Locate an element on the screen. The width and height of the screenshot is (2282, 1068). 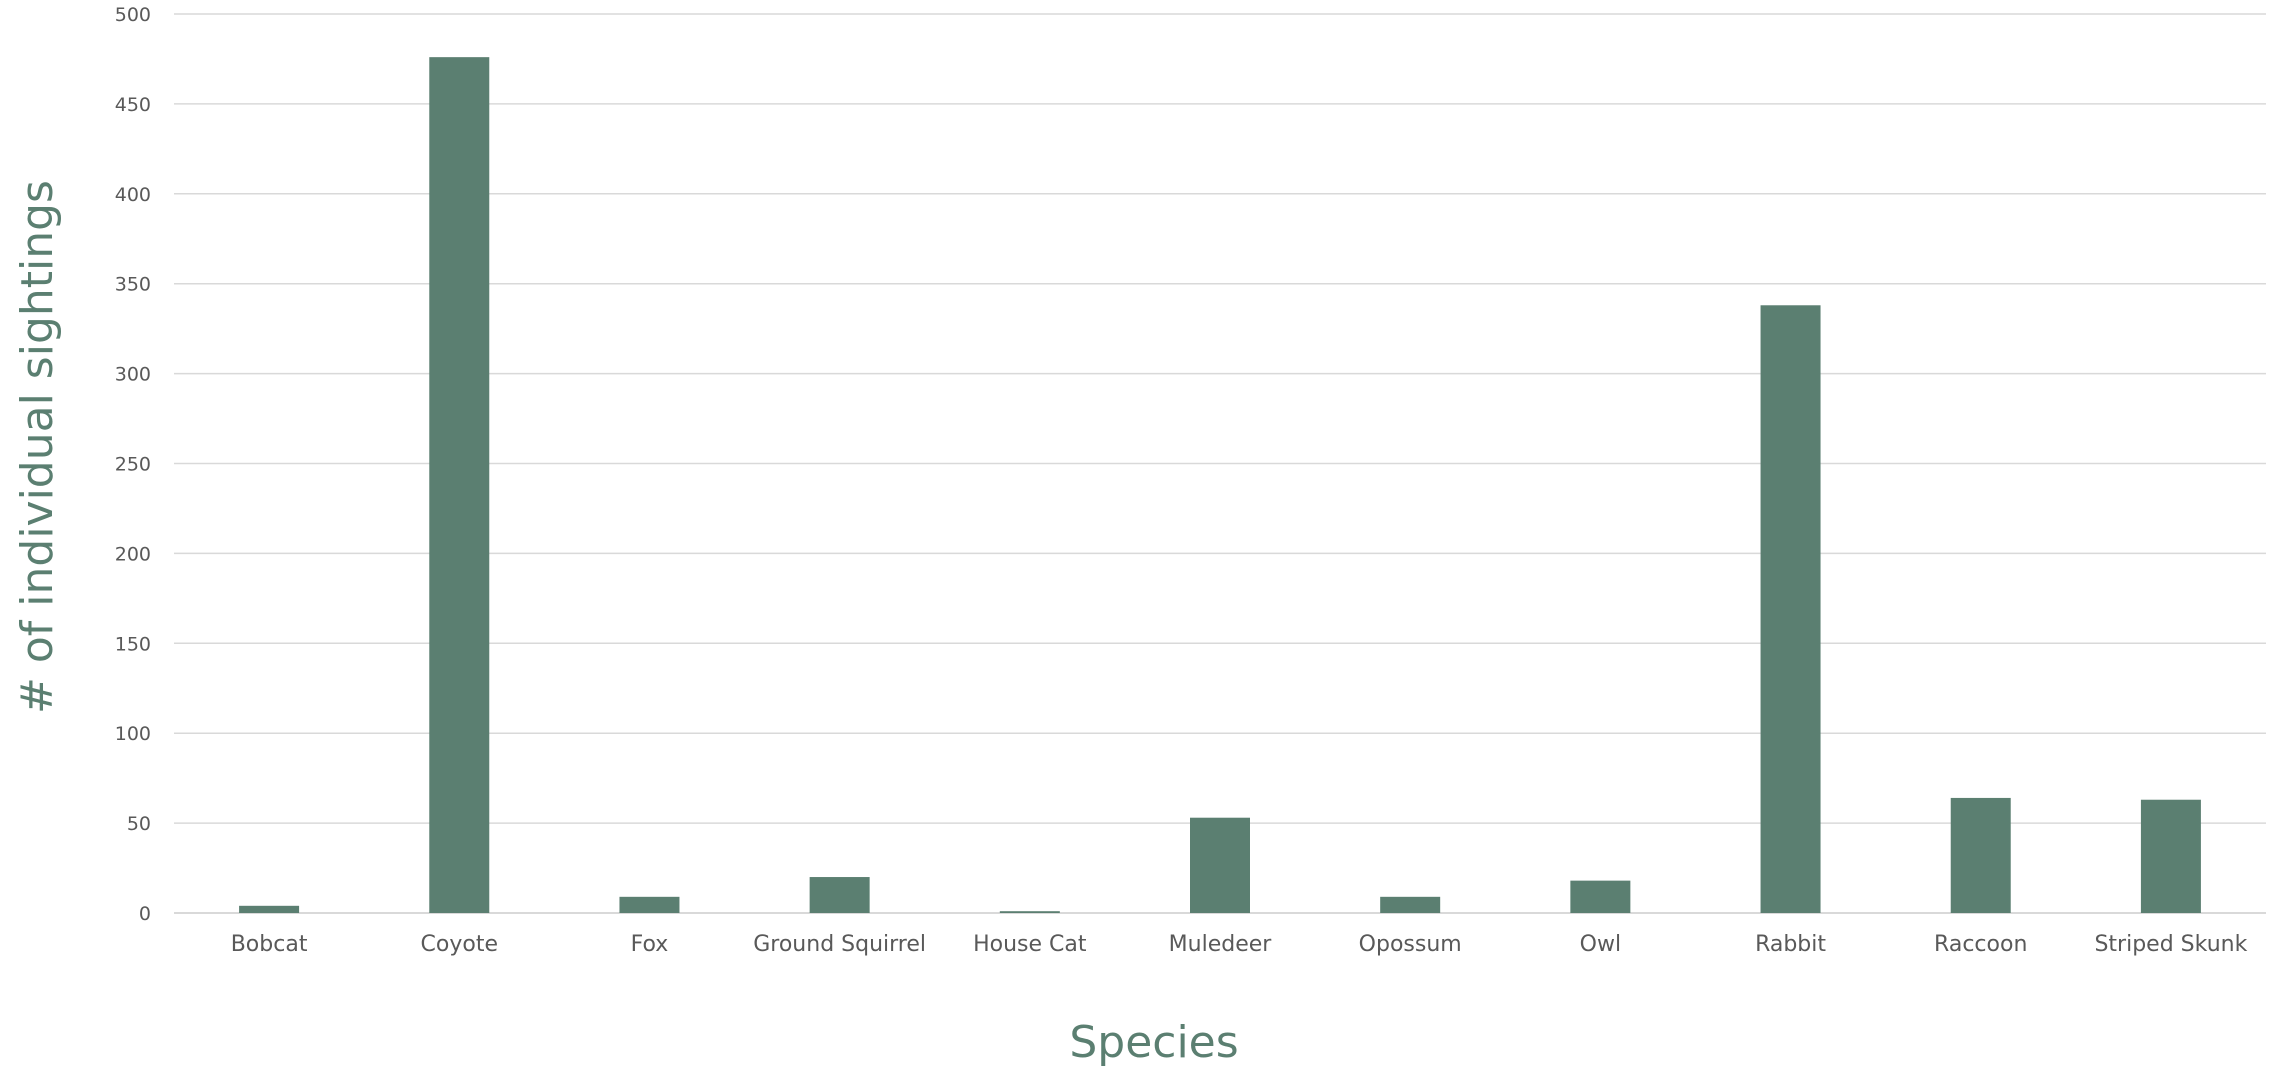
bar-muledeer is located at coordinates (1220, 865).